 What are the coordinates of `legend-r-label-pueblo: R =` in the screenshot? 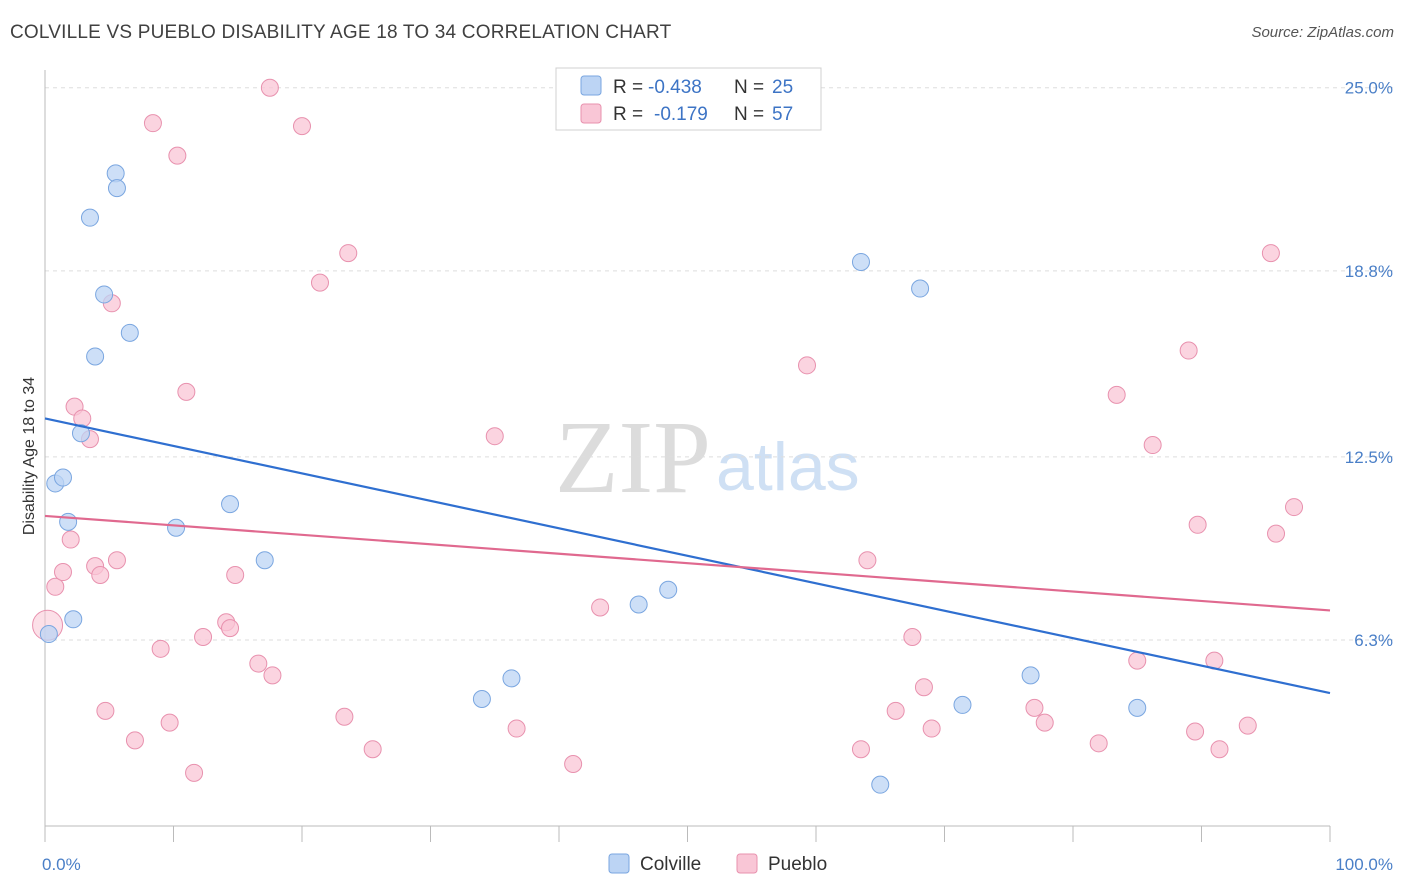 It's located at (628, 114).